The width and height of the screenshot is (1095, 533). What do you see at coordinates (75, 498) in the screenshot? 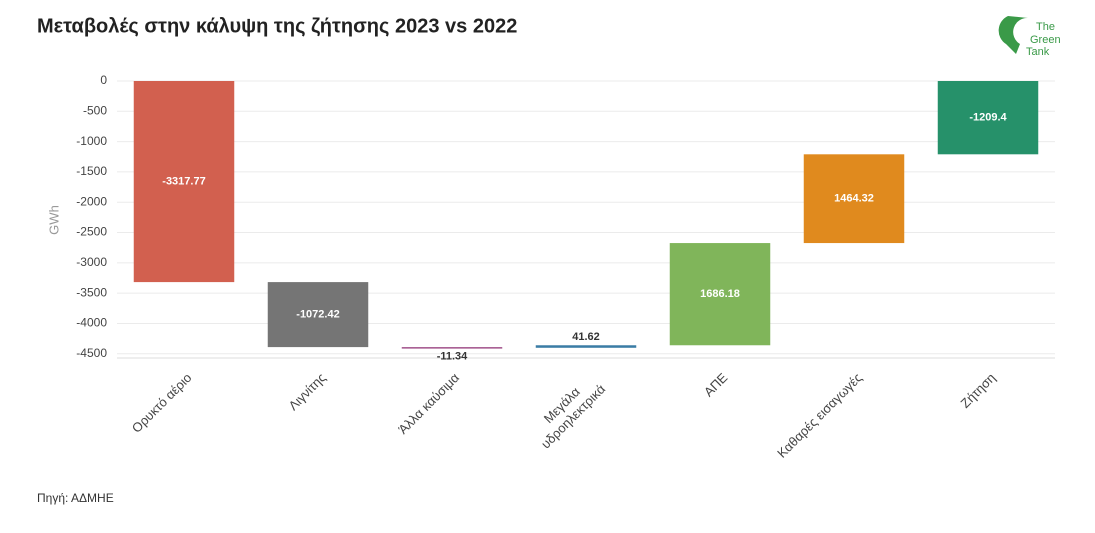
I see `source: Πηγή: ΑΔΜΗΕ` at bounding box center [75, 498].